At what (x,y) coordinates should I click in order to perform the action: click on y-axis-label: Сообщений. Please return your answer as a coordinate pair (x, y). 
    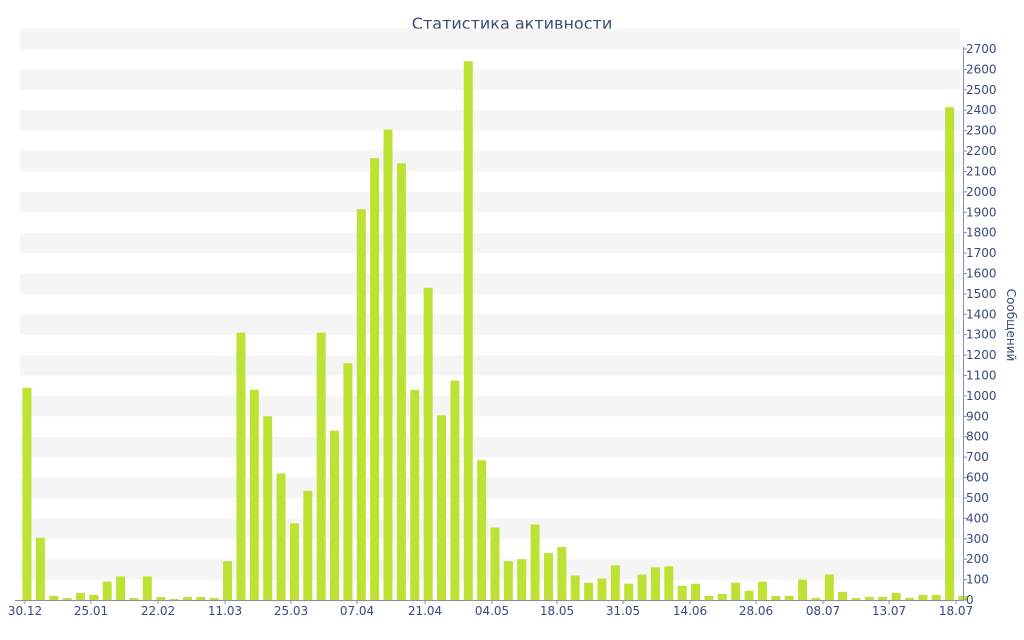
    Looking at the image, I should click on (1011, 325).